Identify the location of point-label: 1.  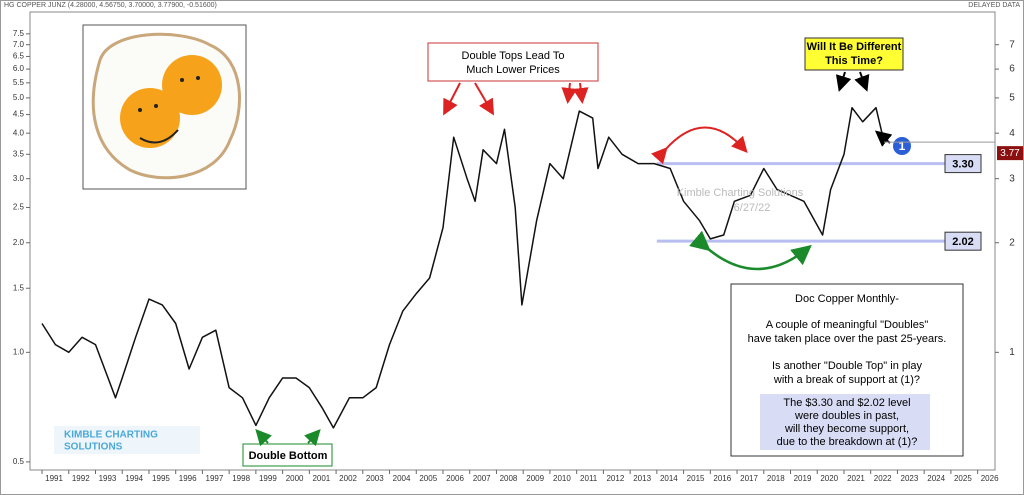
(902, 146).